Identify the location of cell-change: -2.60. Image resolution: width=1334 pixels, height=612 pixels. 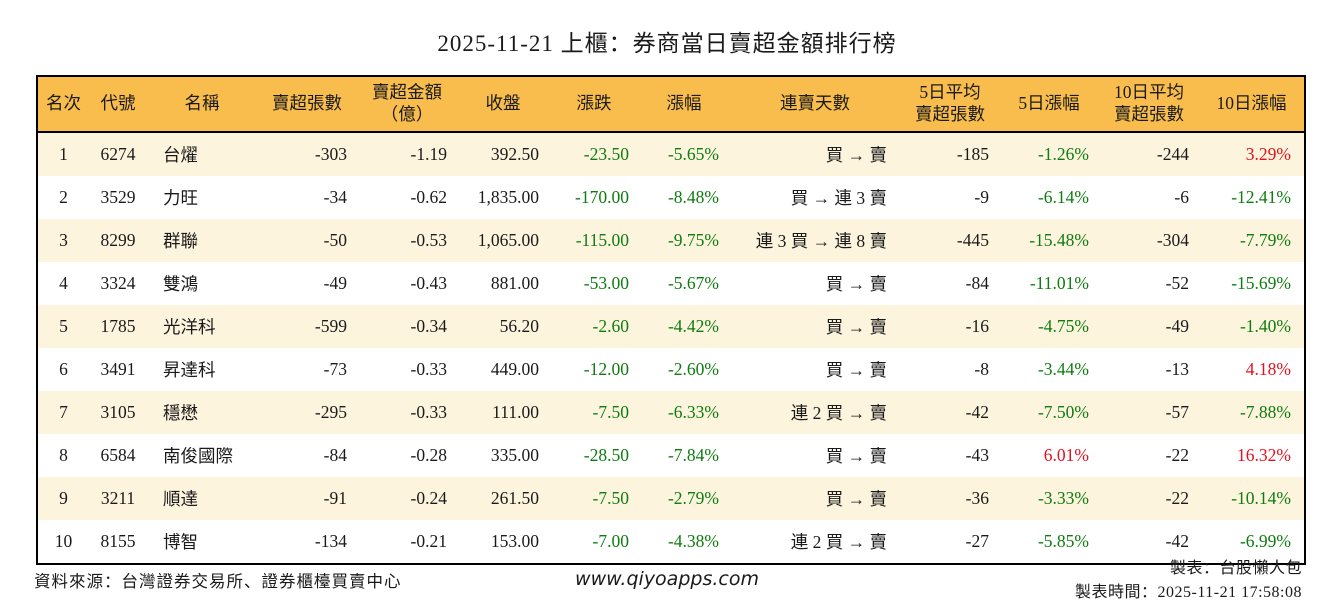
(610, 326).